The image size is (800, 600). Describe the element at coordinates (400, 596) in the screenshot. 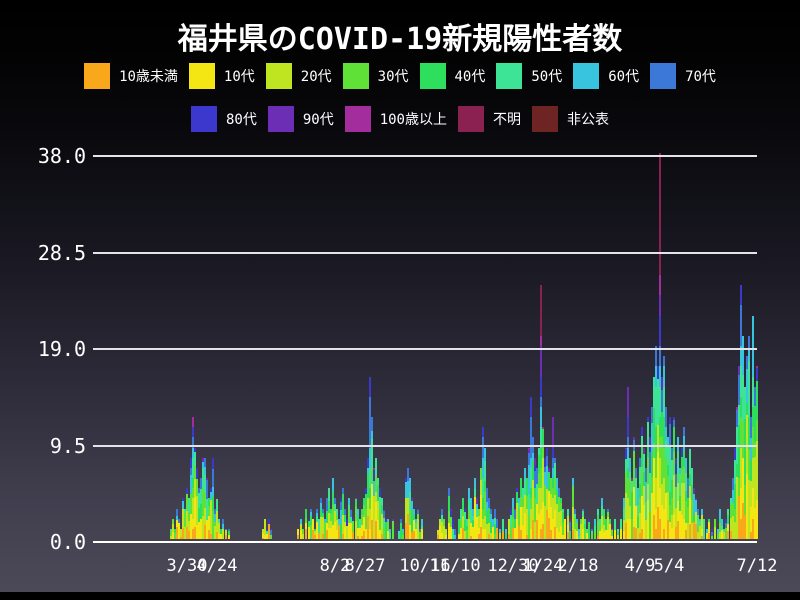

I see `bottom-letterbox` at that location.